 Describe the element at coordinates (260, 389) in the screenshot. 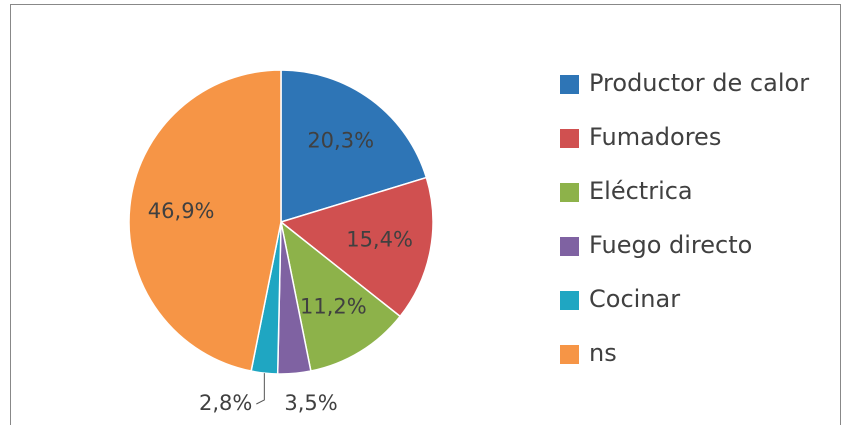

I see `leader-line` at that location.